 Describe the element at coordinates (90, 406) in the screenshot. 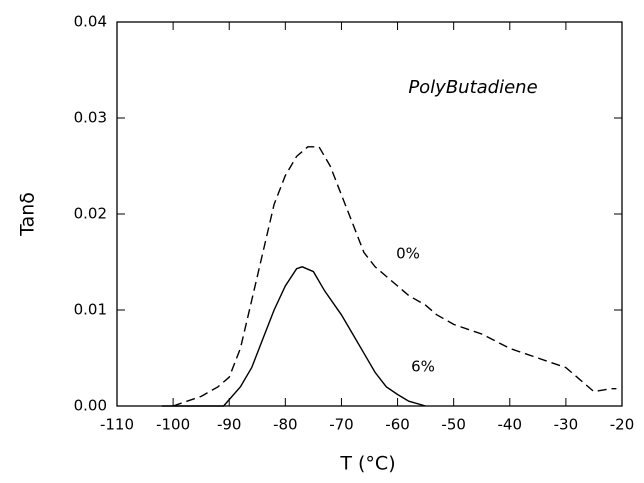

I see `y-tick-label: 0.00` at that location.